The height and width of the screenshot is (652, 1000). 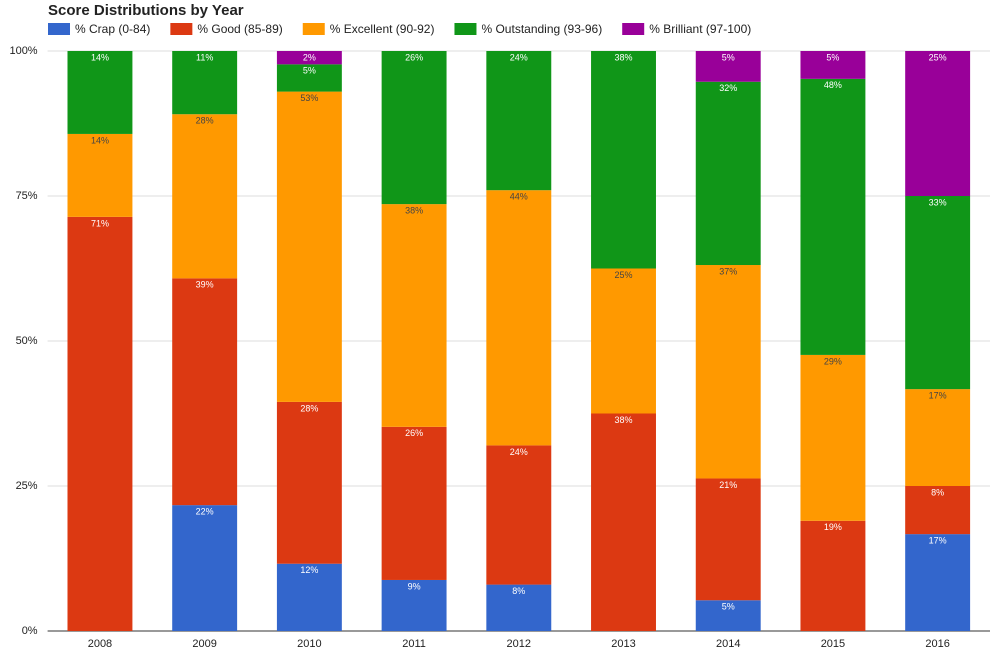 I want to click on data-label: 2%, so click(x=309, y=57).